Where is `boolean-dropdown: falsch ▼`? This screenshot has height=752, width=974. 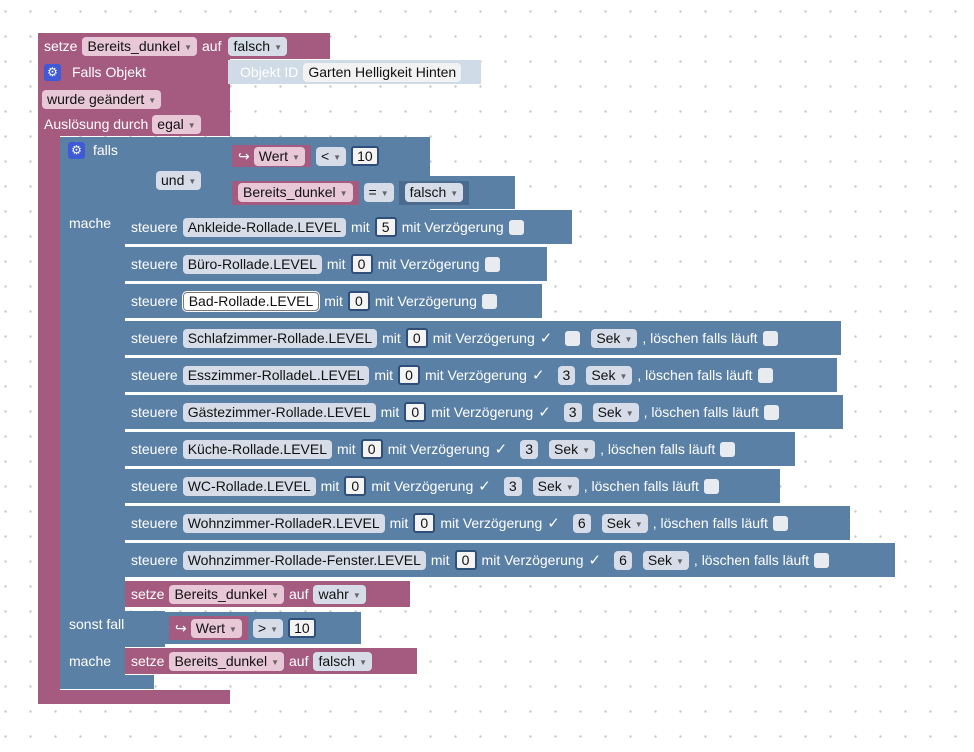 boolean-dropdown: falsch ▼ is located at coordinates (434, 192).